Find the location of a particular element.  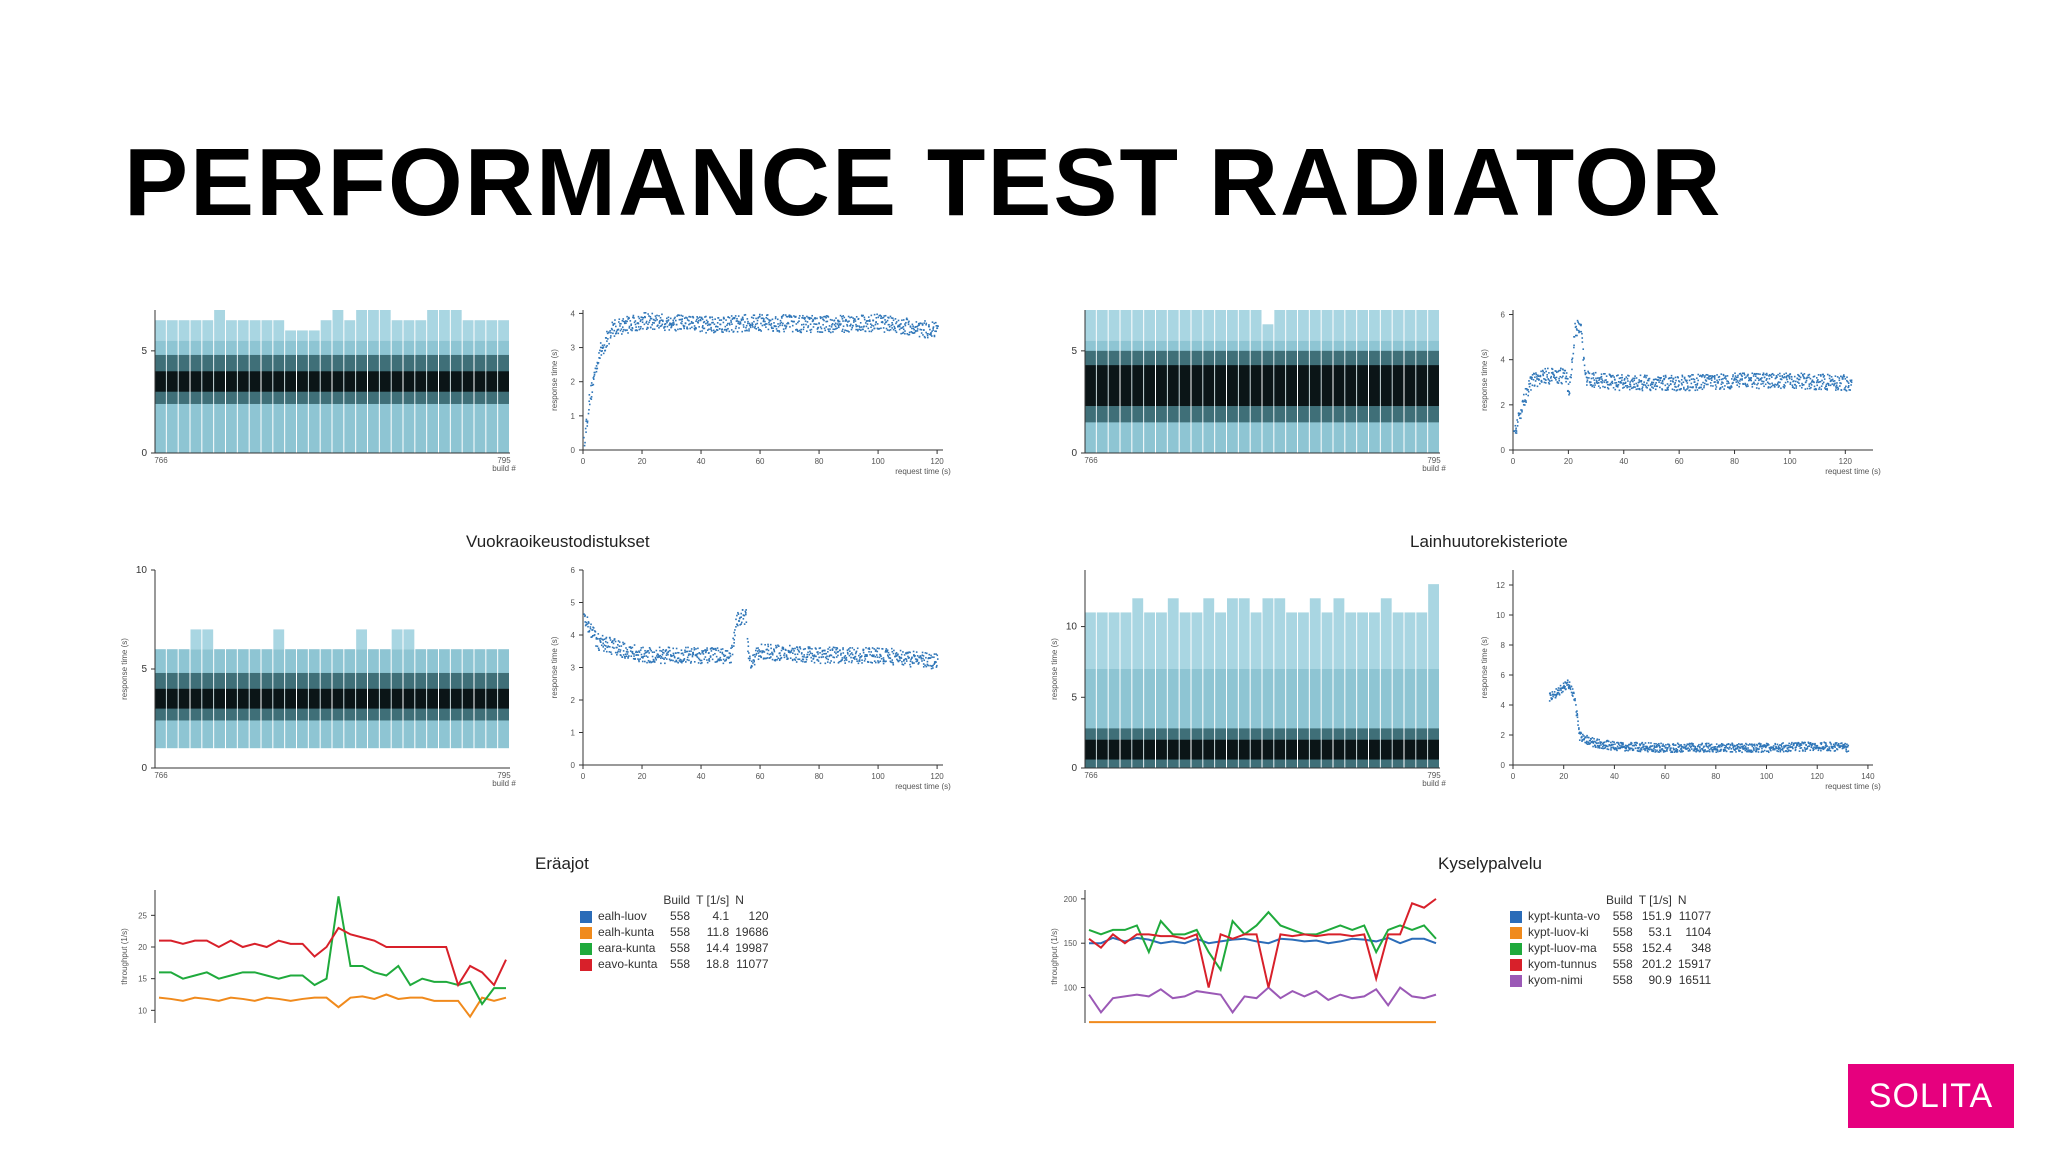

legend-count: 1104 is located at coordinates (1698, 932).